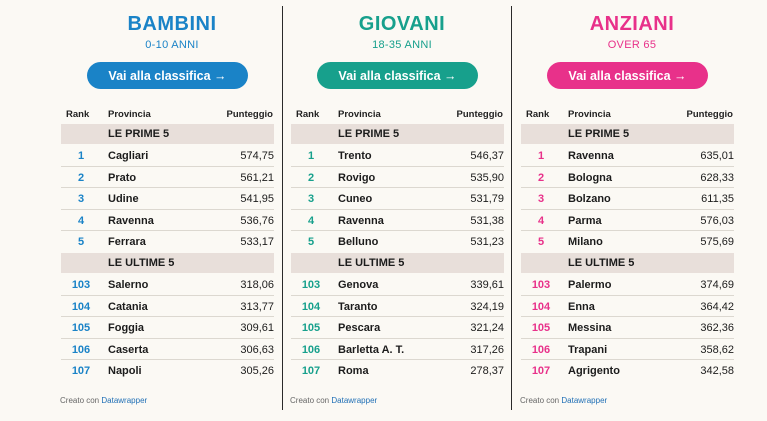 This screenshot has height=421, width=767. Describe the element at coordinates (588, 349) in the screenshot. I see `row-province: Trapani` at that location.